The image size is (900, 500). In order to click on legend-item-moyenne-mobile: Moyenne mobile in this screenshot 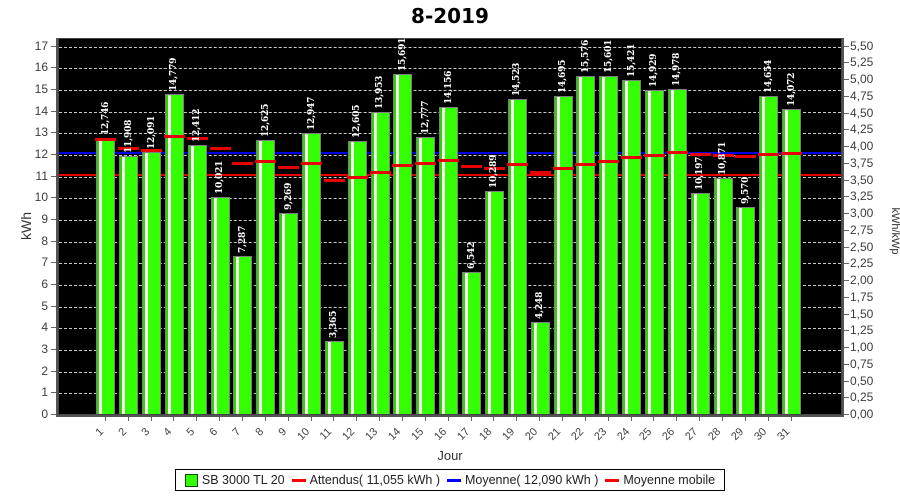, I will do `click(660, 480)`.